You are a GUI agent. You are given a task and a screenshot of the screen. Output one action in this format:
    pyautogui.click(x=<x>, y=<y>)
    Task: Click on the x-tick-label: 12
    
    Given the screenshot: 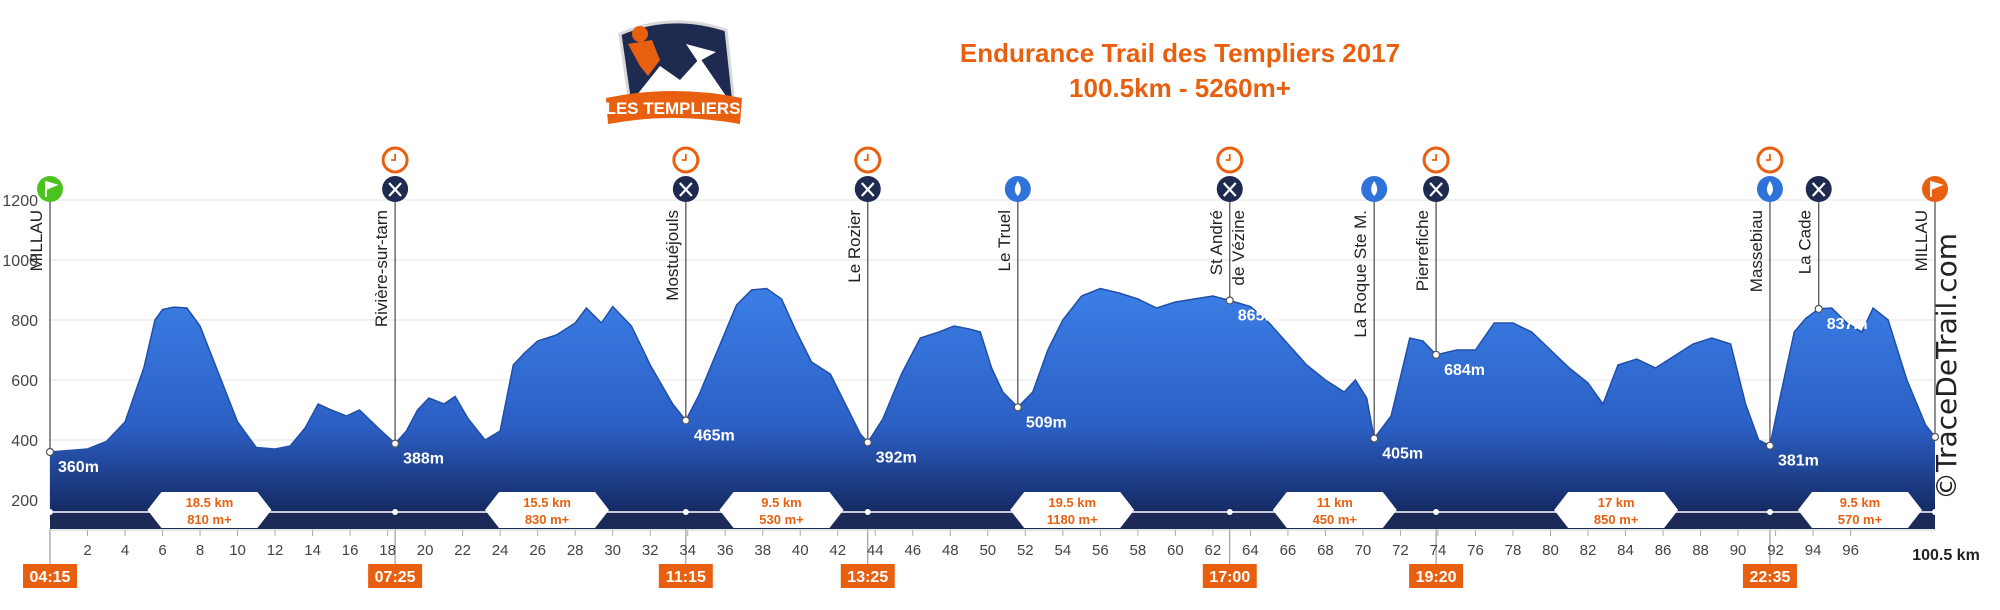 What is the action you would take?
    pyautogui.click(x=275, y=550)
    